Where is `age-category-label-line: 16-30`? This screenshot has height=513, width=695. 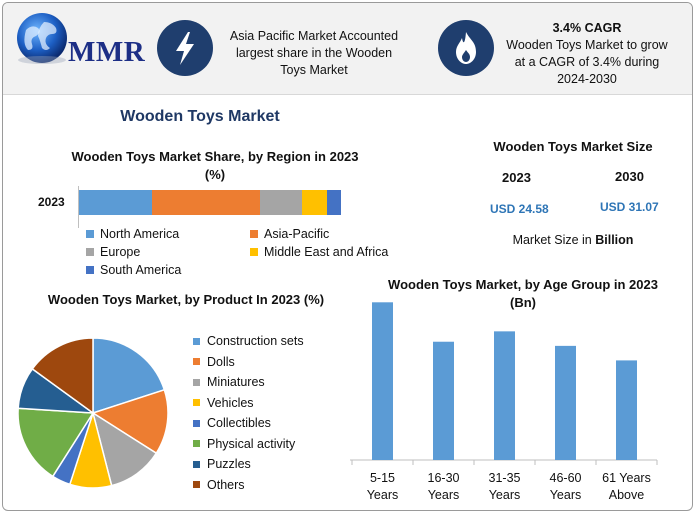 age-category-label-line: 16-30 is located at coordinates (443, 478).